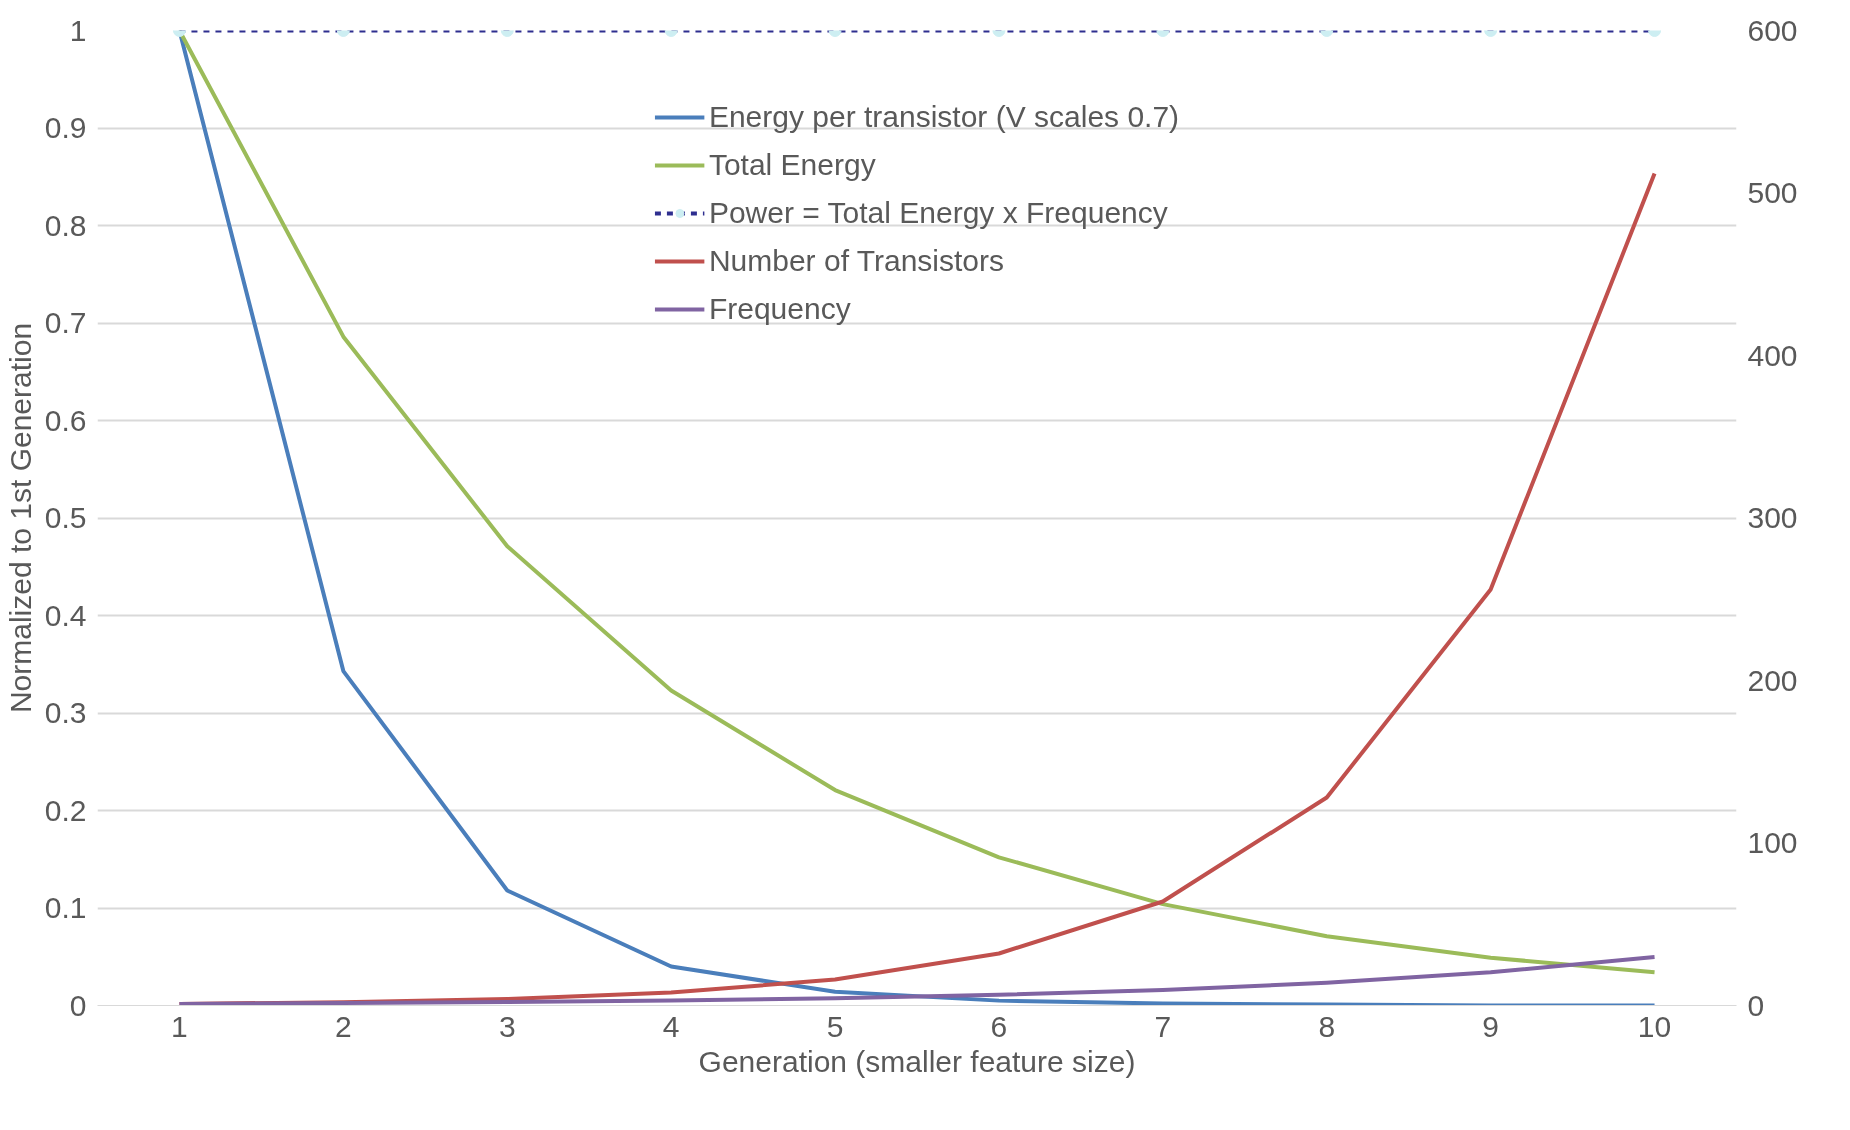  What do you see at coordinates (78, 1005) in the screenshot?
I see `y-tick-label: 0` at bounding box center [78, 1005].